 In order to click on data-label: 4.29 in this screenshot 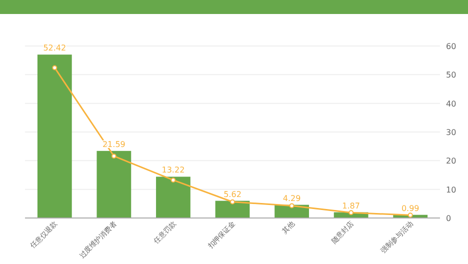, I will do `click(291, 198)`.